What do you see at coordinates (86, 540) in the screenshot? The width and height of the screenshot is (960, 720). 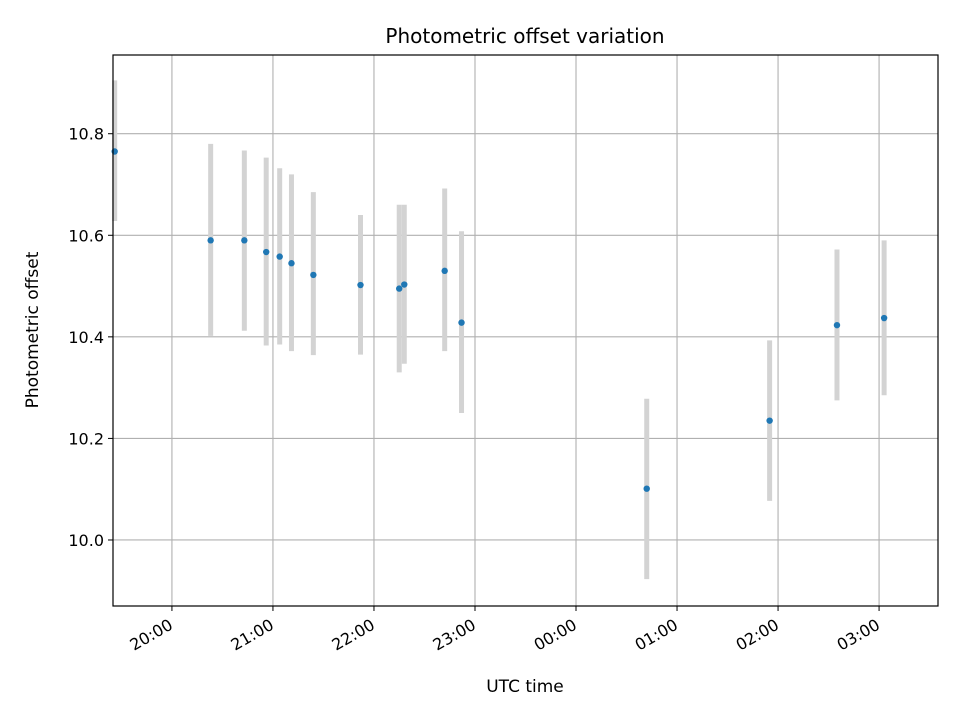 I see `y-tick-label: 10.0` at bounding box center [86, 540].